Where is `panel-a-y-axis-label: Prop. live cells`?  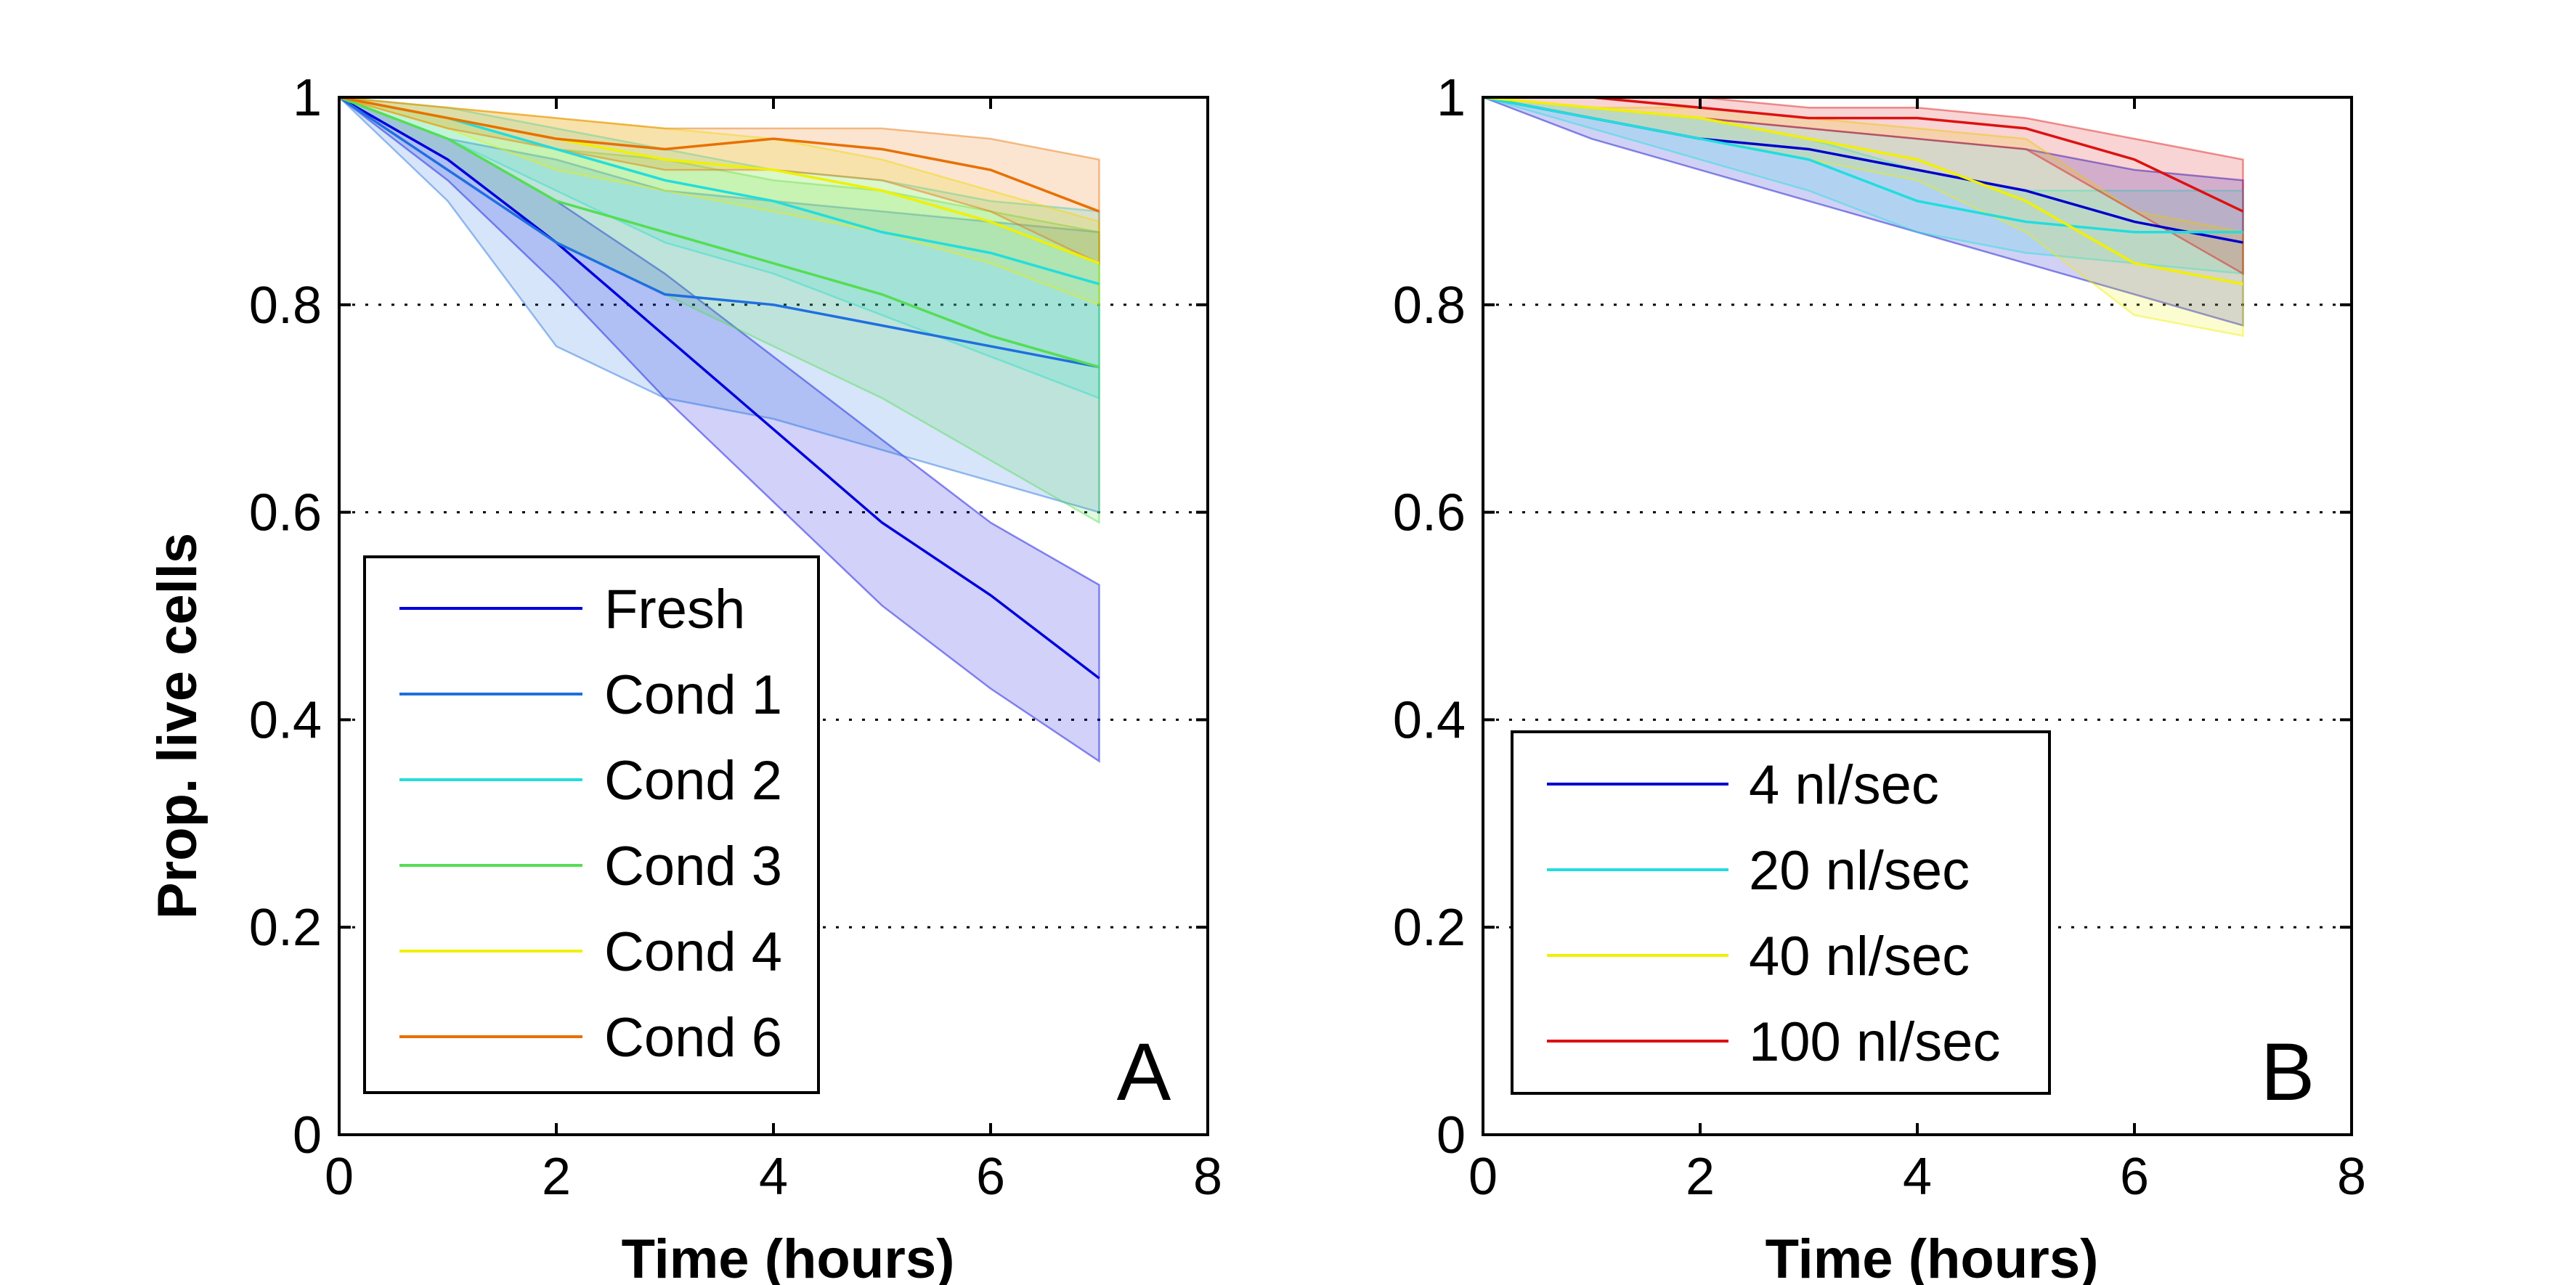 panel-a-y-axis-label: Prop. live cells is located at coordinates (178, 726).